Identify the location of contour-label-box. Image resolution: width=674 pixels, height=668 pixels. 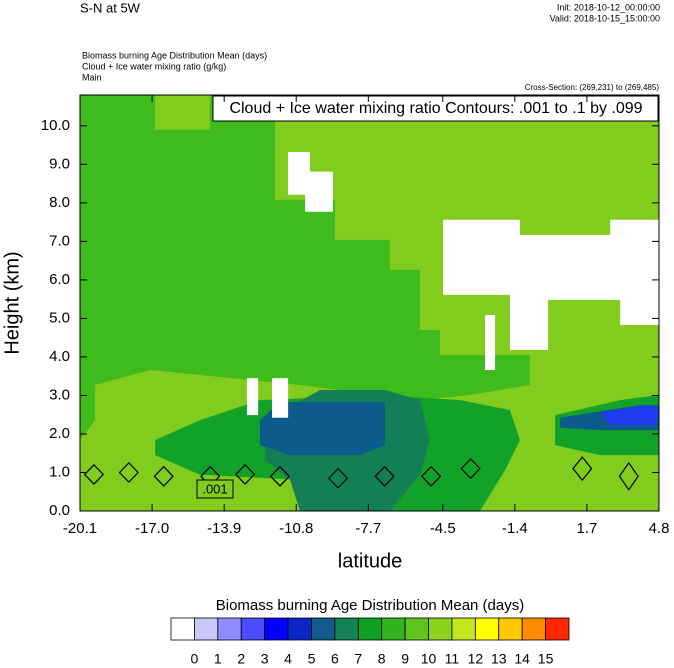
(215, 489).